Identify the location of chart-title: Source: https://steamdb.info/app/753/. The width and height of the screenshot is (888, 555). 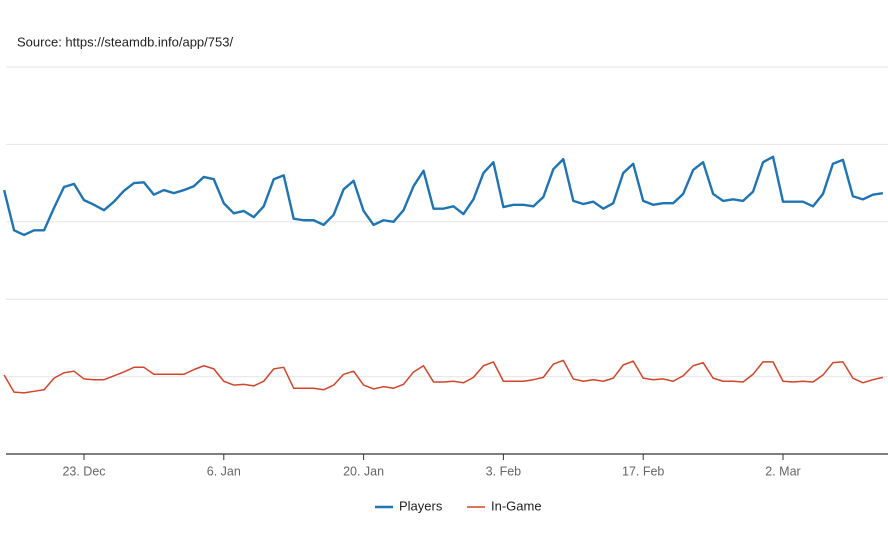
(125, 41).